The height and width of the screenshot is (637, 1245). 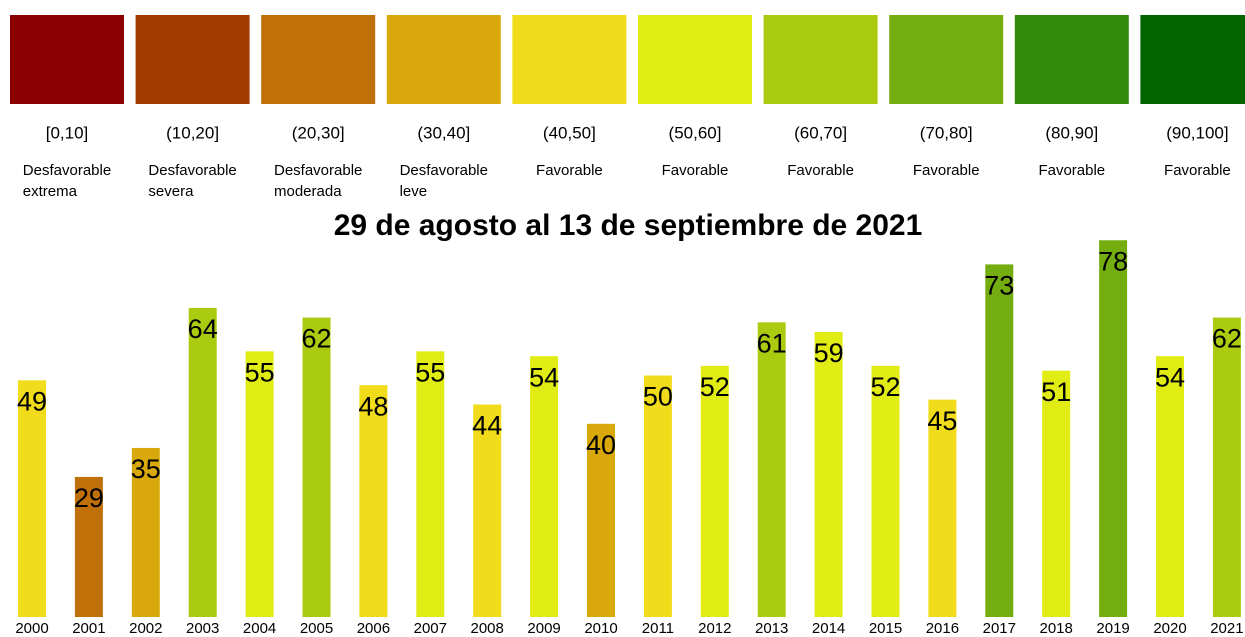 I want to click on value-label: 29, so click(x=89, y=498).